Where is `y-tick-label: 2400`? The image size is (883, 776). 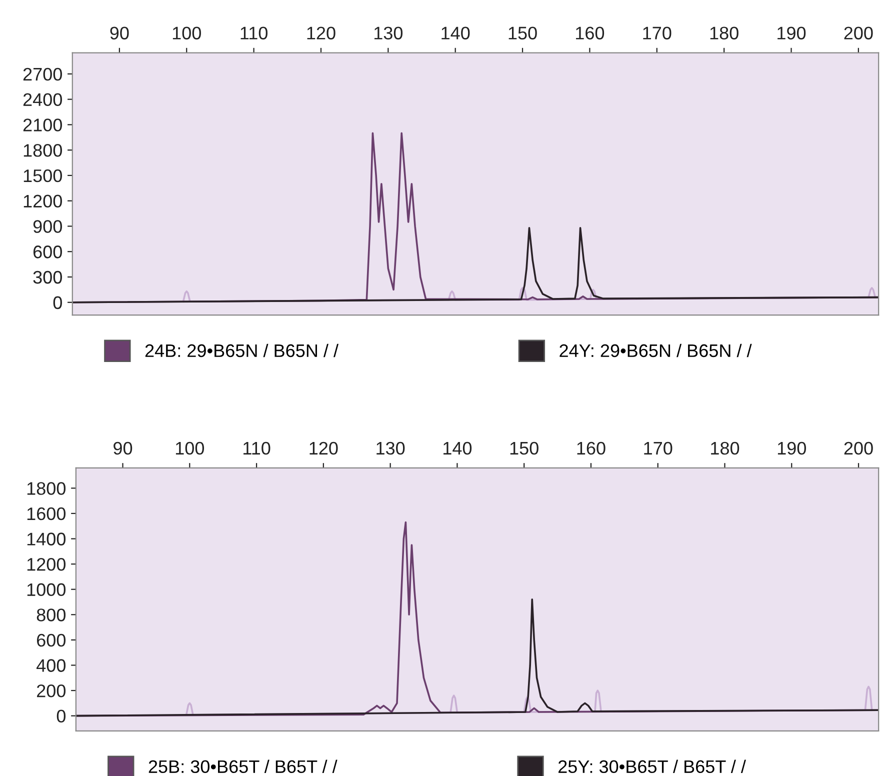
y-tick-label: 2400 is located at coordinates (42, 99).